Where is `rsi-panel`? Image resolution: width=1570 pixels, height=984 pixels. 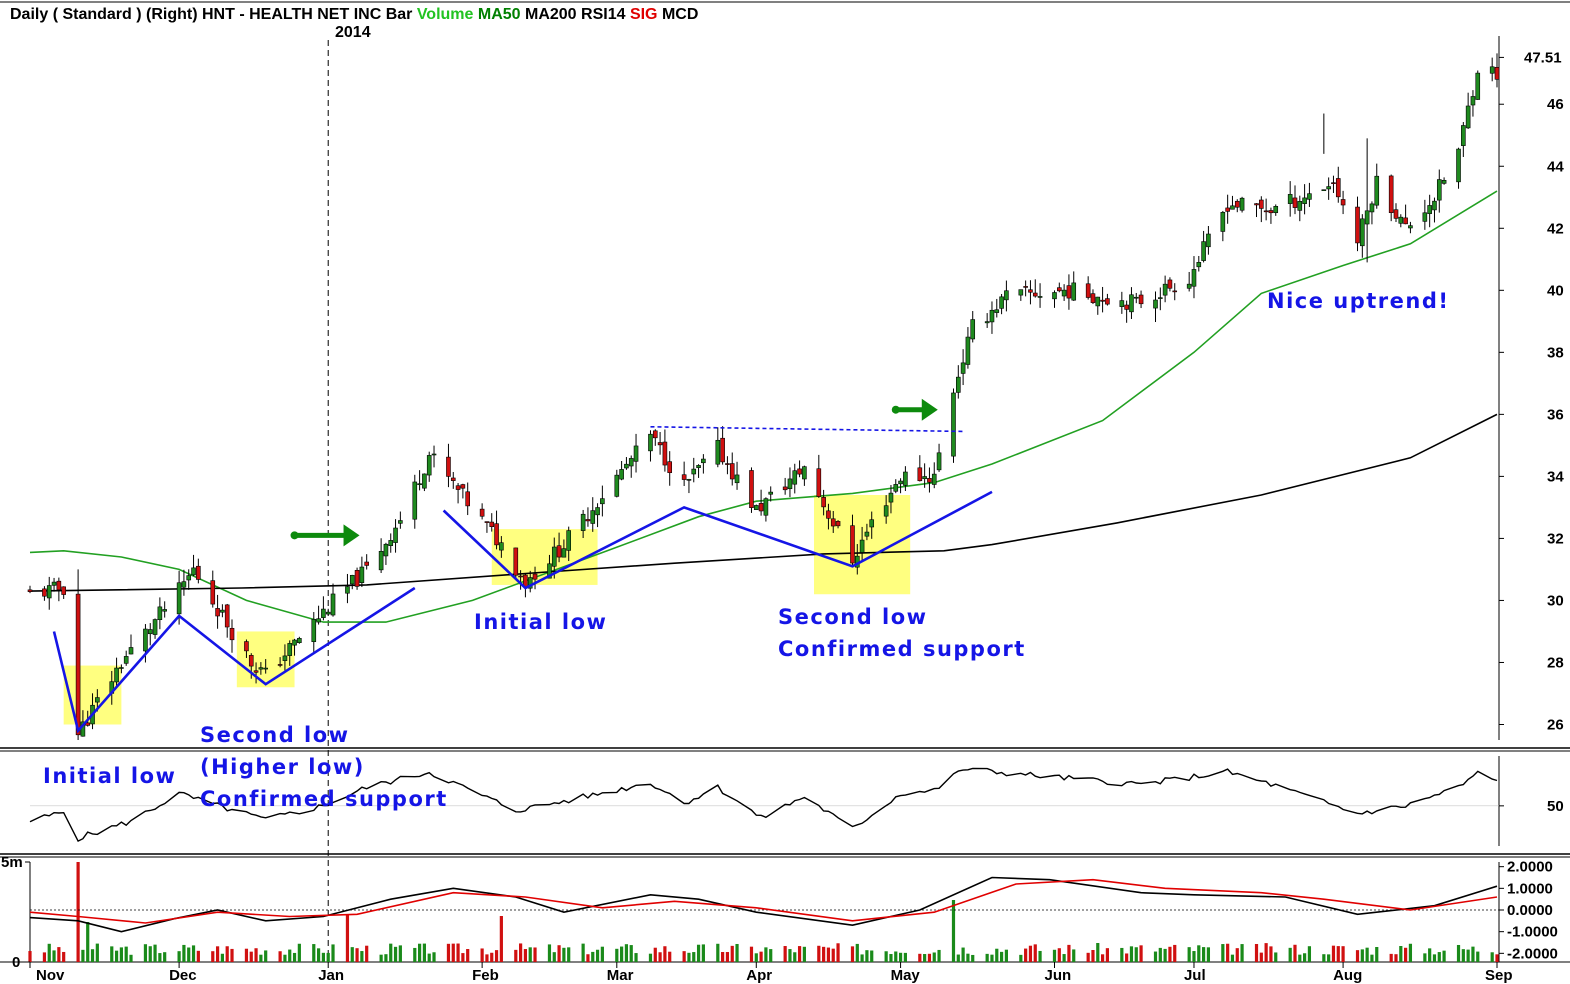 rsi-panel is located at coordinates (764, 805).